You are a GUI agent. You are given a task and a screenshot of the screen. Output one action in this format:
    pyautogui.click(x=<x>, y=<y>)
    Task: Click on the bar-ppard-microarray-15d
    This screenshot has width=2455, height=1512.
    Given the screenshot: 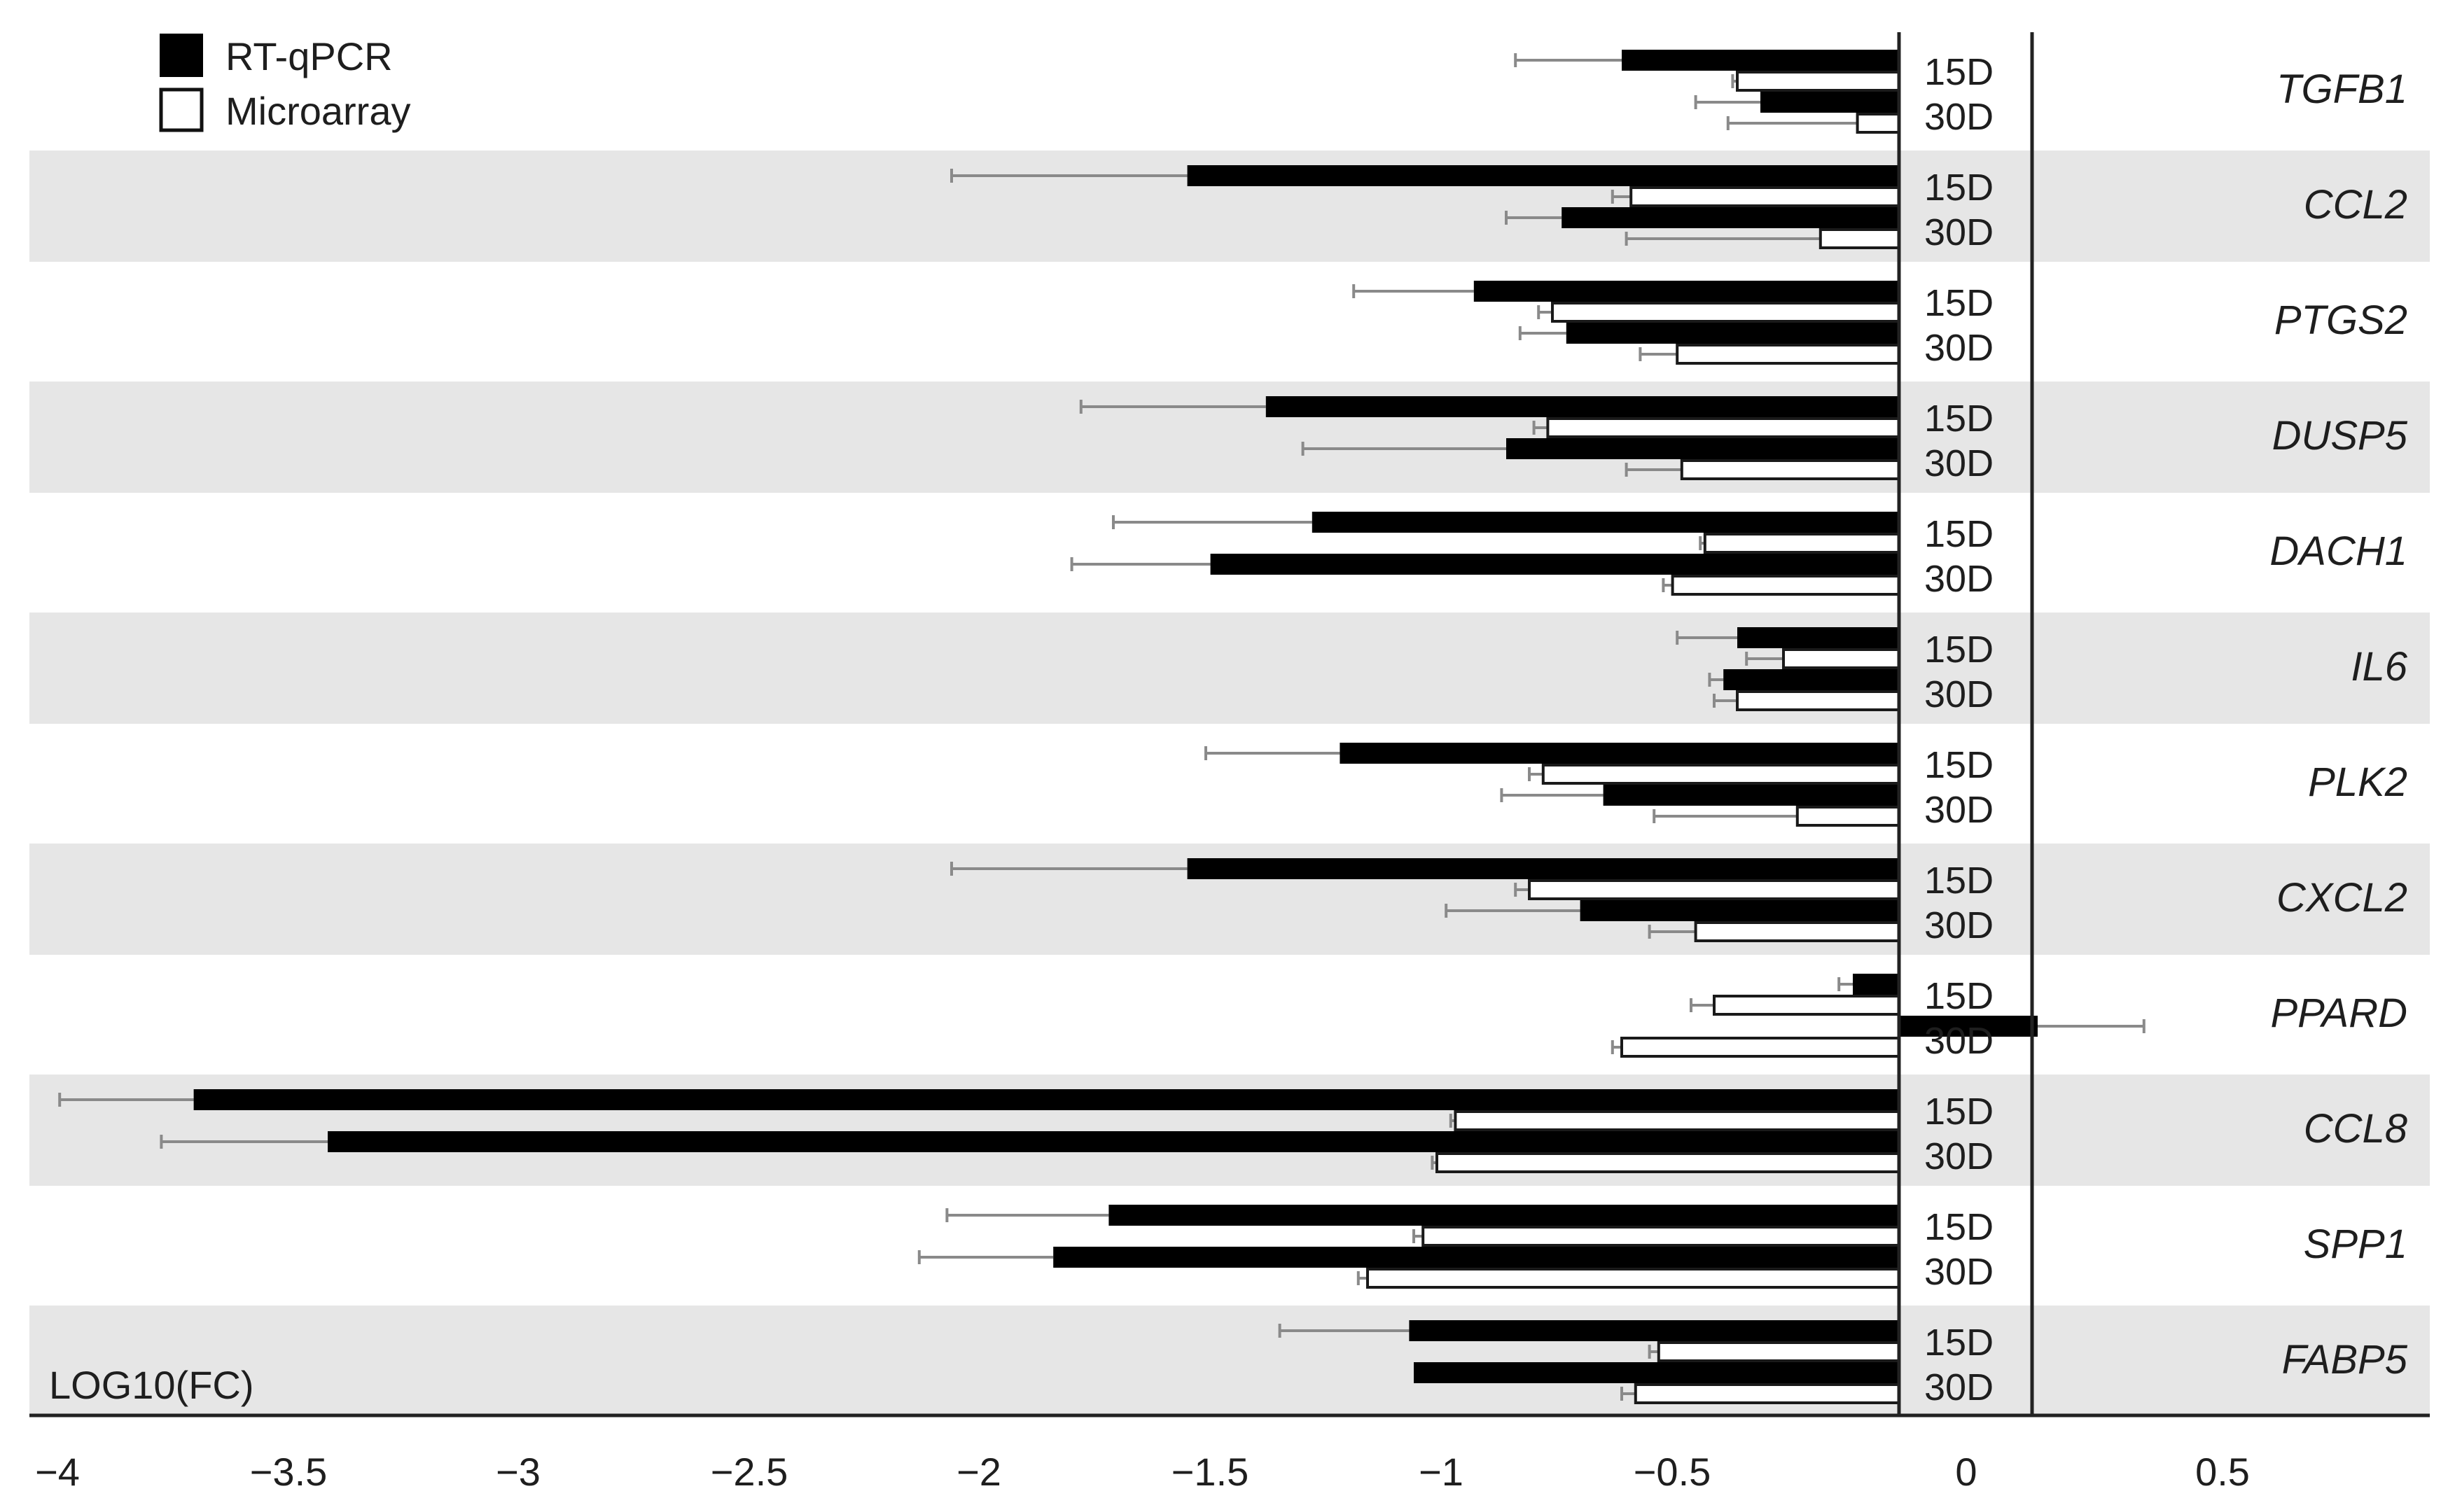 What is the action you would take?
    pyautogui.click(x=1806, y=1005)
    